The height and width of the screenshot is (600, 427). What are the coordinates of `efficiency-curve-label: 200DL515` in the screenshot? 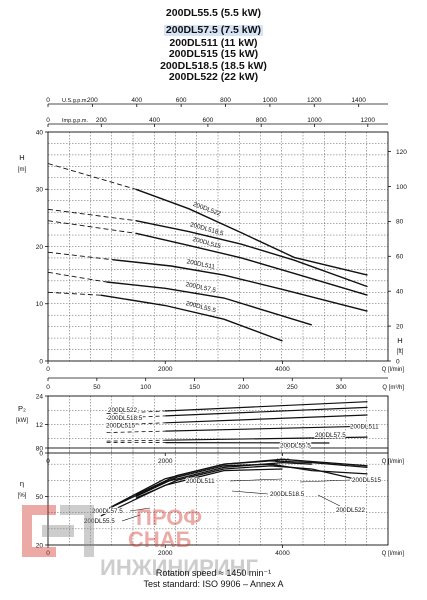 It's located at (367, 480).